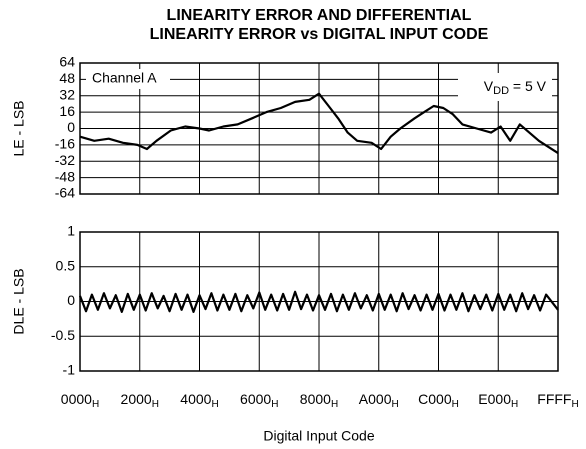 The image size is (586, 449). Describe the element at coordinates (124, 78) in the screenshot. I see `annotation: Channel A` at that location.